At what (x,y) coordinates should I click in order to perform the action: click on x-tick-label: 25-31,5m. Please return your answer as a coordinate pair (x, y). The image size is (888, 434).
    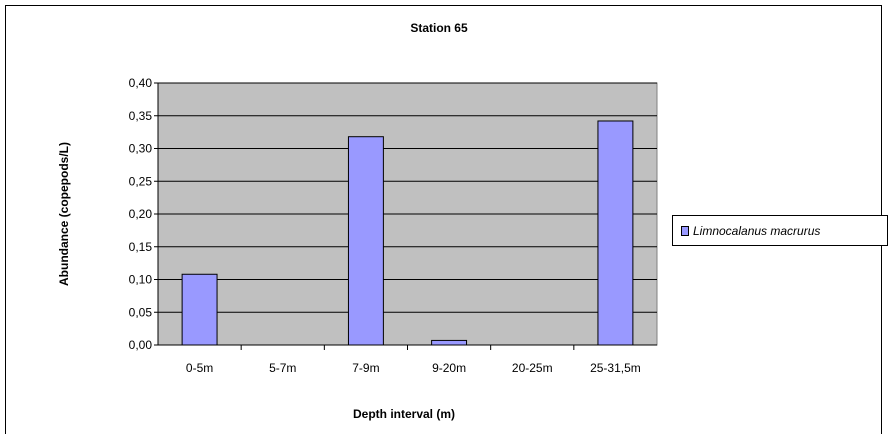
    Looking at the image, I should click on (615, 368).